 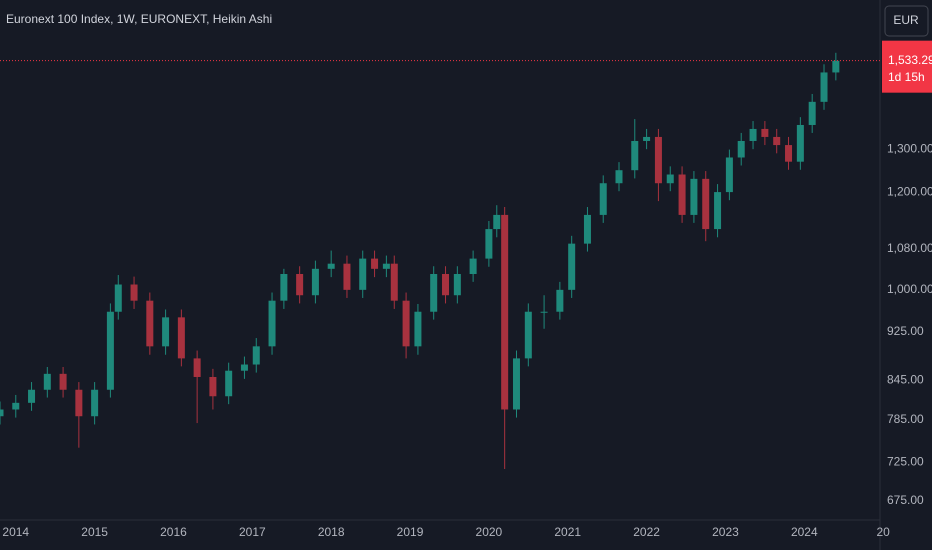 What do you see at coordinates (910, 60) in the screenshot?
I see `last-price-label: 1,533.29` at bounding box center [910, 60].